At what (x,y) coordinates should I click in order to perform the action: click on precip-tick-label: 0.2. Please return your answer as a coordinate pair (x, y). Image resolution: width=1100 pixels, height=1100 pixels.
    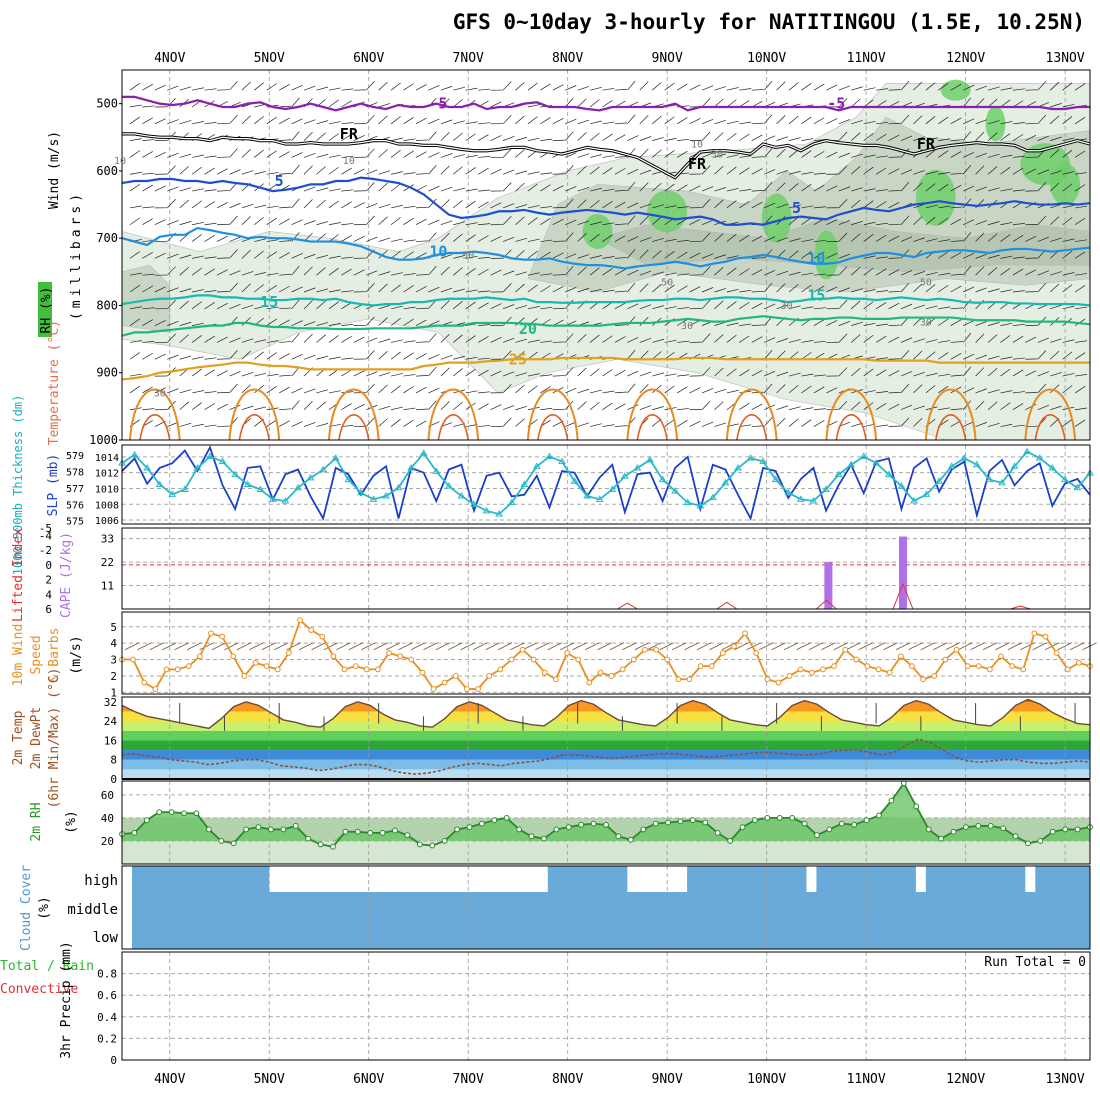
    Looking at the image, I should click on (107, 1038).